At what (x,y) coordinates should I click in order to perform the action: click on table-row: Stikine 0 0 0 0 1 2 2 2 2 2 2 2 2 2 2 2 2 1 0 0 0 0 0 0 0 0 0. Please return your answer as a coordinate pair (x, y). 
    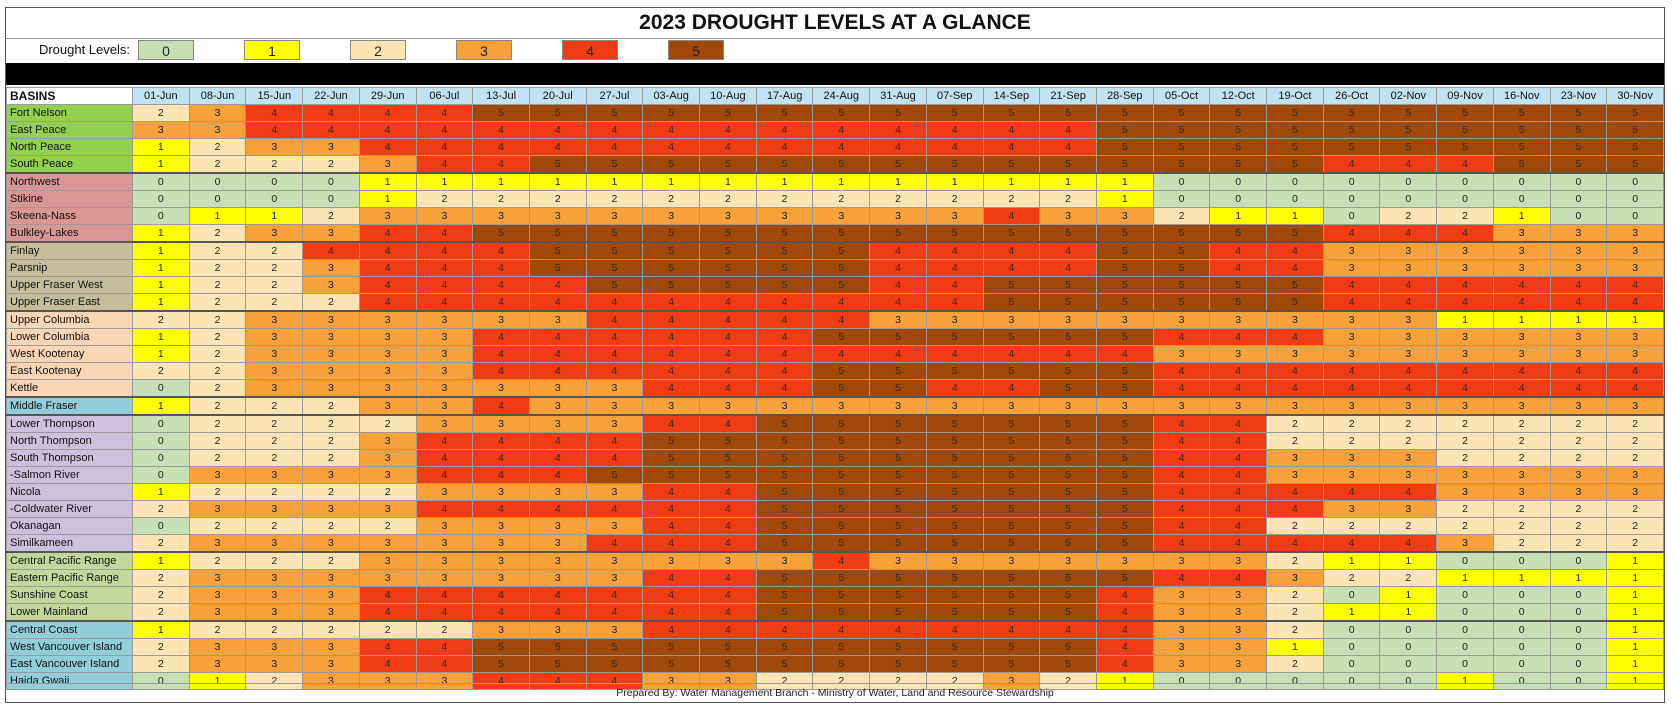
    Looking at the image, I should click on (835, 199).